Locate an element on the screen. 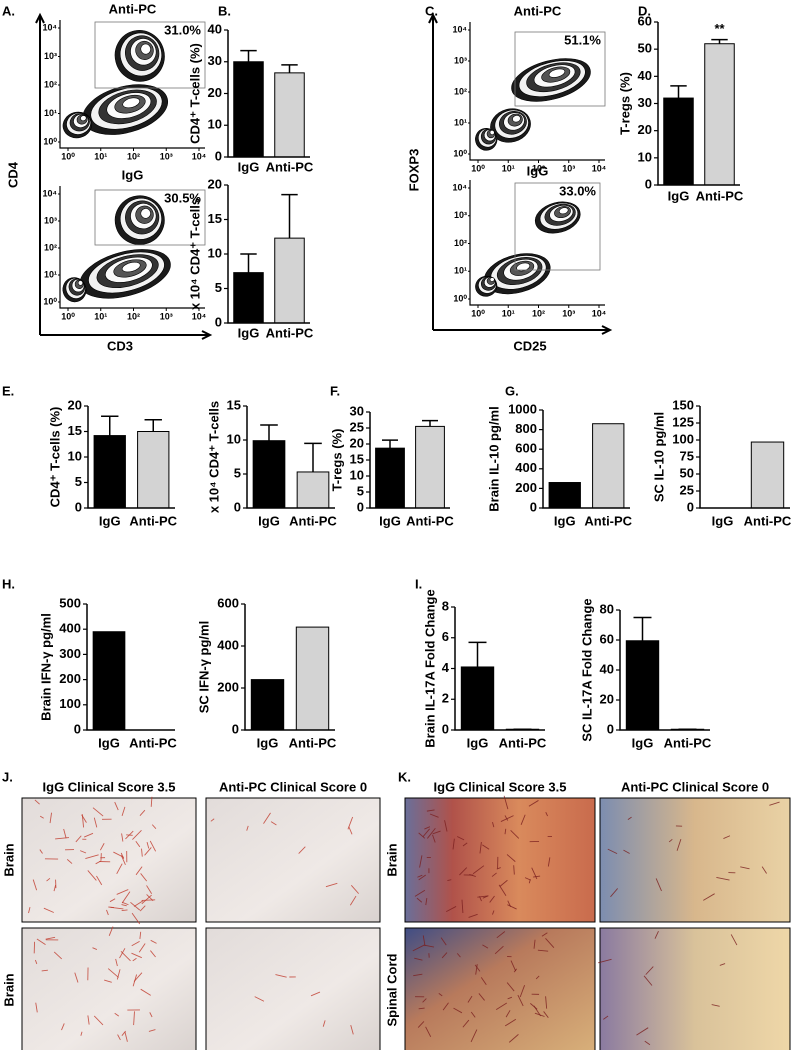  plot-axes is located at coordinates (537, 243).